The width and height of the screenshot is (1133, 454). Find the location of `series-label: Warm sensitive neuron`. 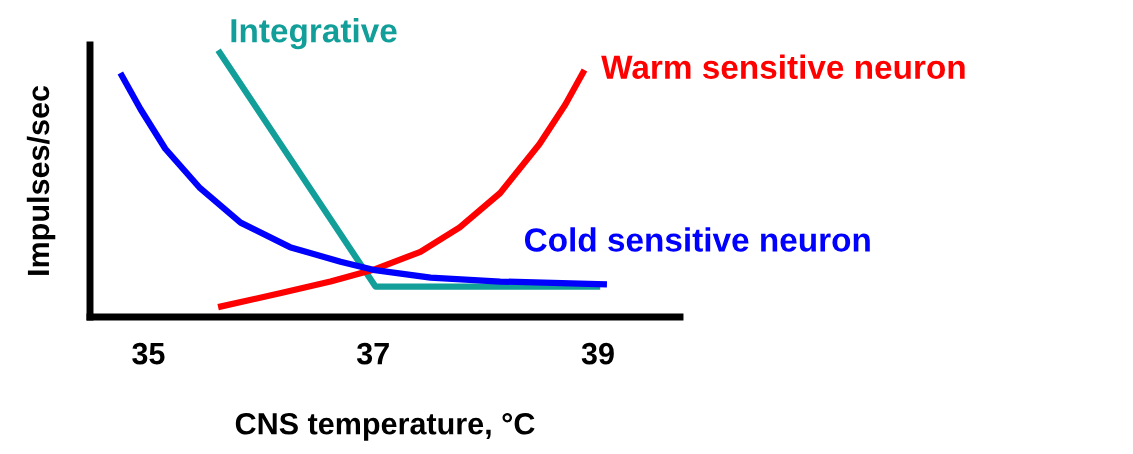

series-label: Warm sensitive neuron is located at coordinates (783, 67).